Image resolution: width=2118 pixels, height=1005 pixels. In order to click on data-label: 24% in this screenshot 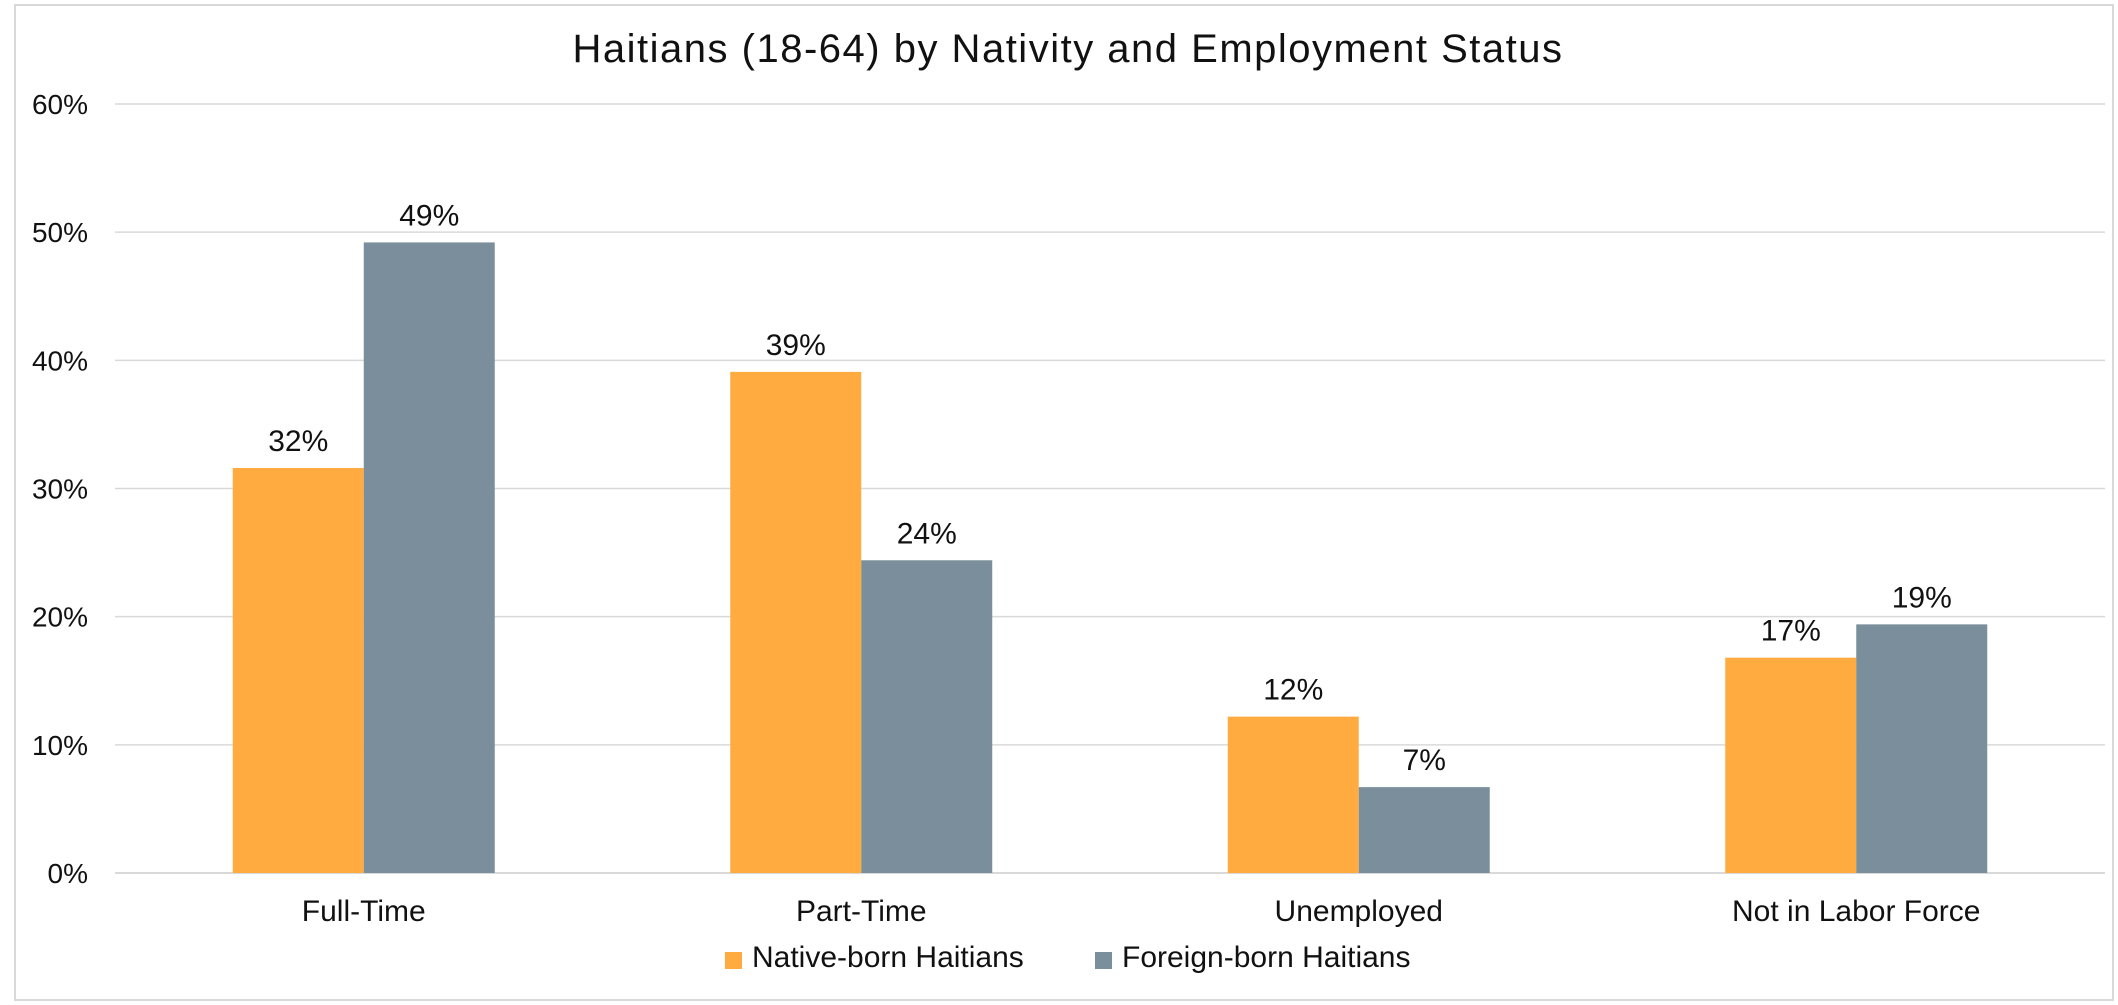, I will do `click(927, 533)`.